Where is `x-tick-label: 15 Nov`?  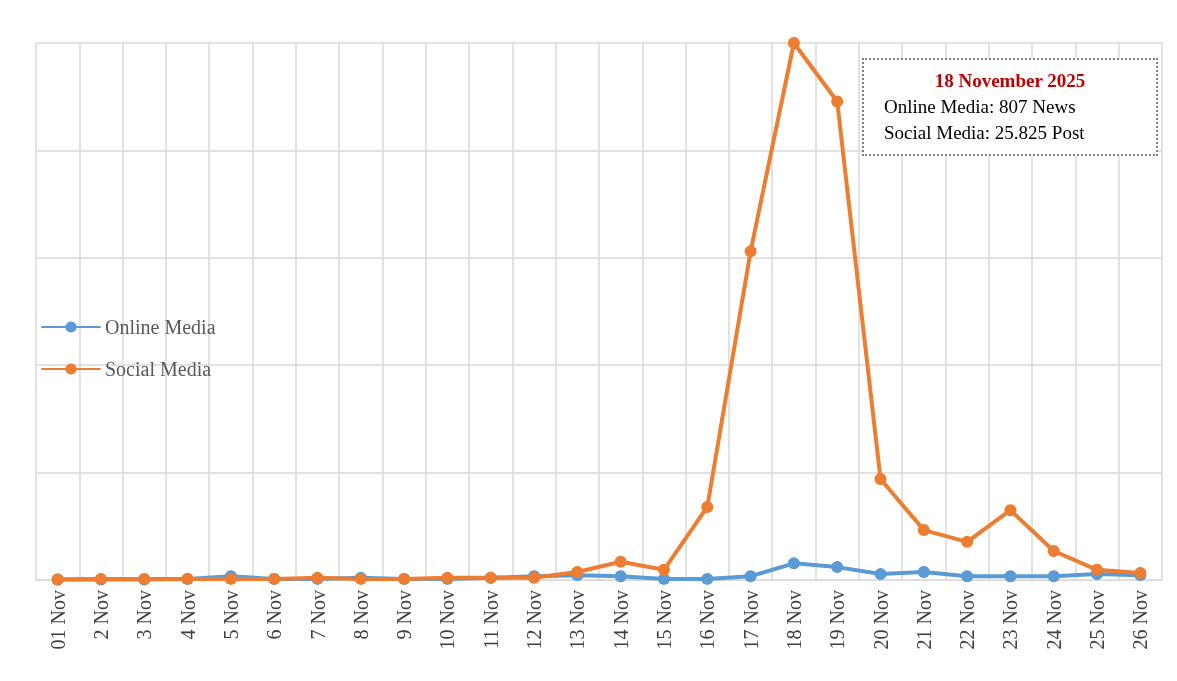 x-tick-label: 15 Nov is located at coordinates (663, 620).